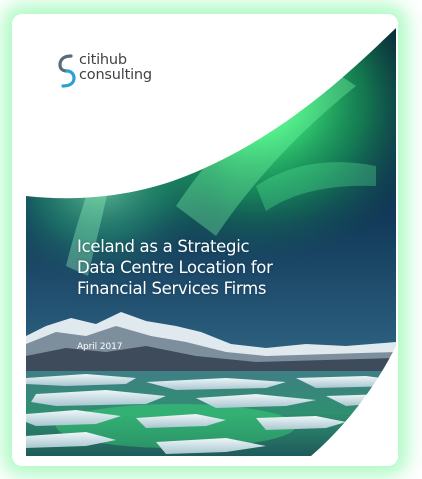 The image size is (422, 479). Describe the element at coordinates (67, 71) in the screenshot. I see `citihub-c-mark-icon` at that location.